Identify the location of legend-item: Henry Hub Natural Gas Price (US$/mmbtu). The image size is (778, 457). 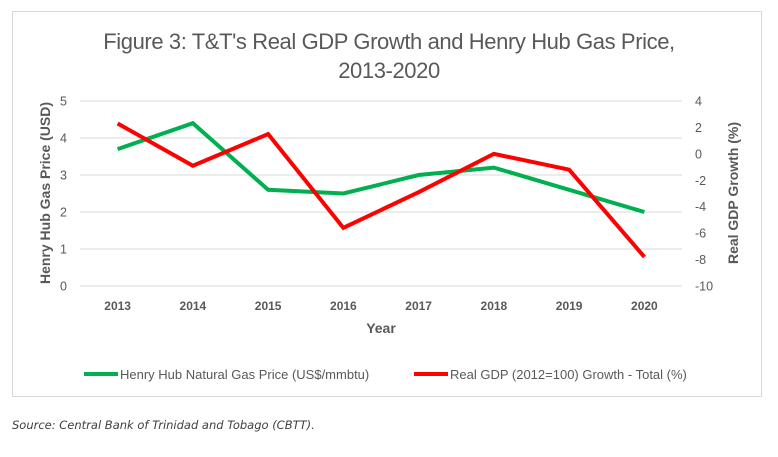
(226, 374).